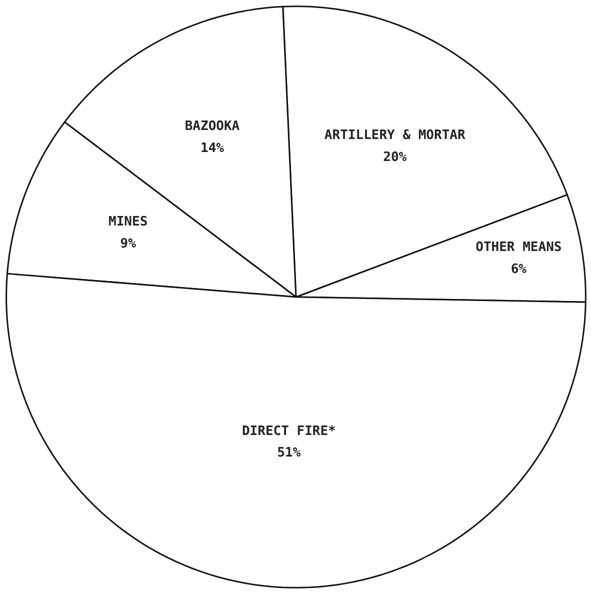 The height and width of the screenshot is (593, 591). What do you see at coordinates (289, 431) in the screenshot?
I see `slice-label: DIRECT FIRE*` at bounding box center [289, 431].